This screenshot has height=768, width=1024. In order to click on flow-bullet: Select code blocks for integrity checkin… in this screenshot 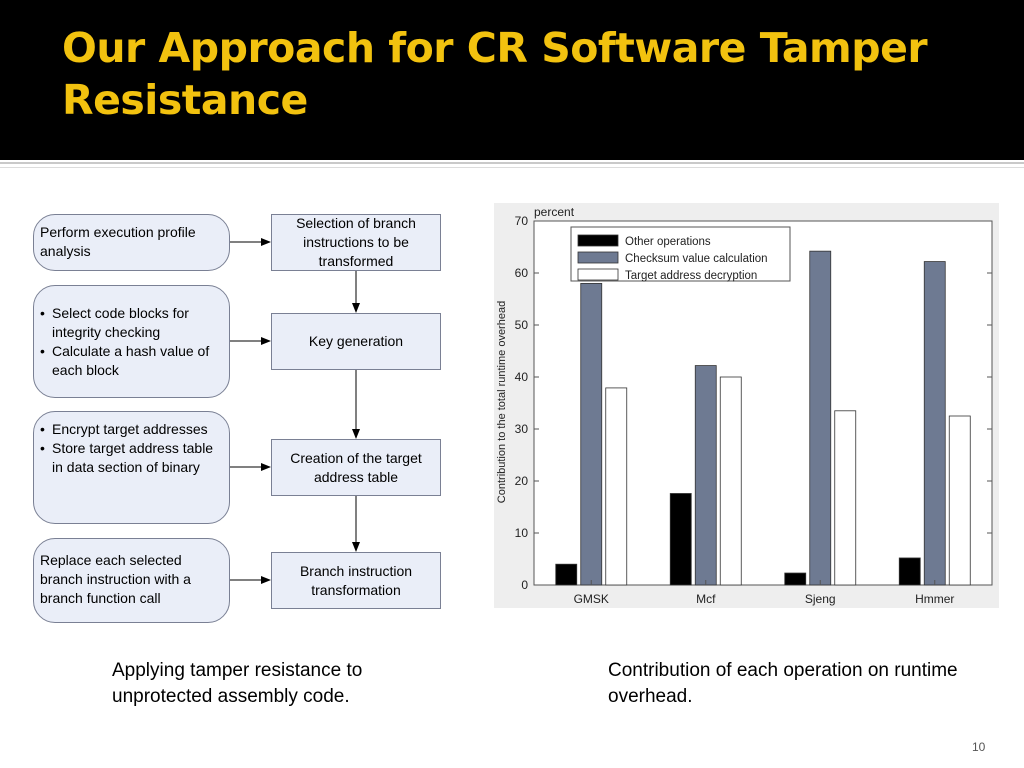, I will do `click(131, 323)`.